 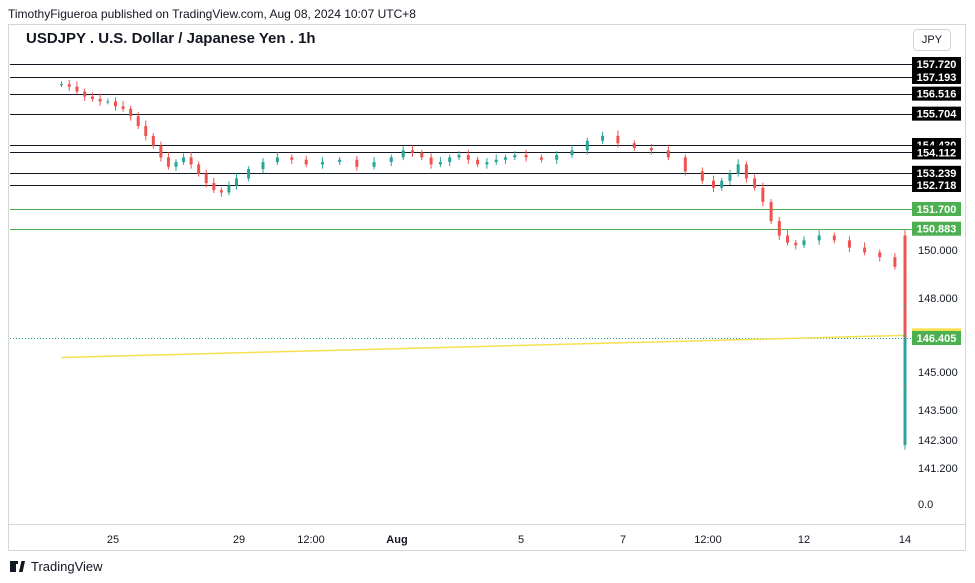 What do you see at coordinates (937, 78) in the screenshot?
I see `price-label: 157.193` at bounding box center [937, 78].